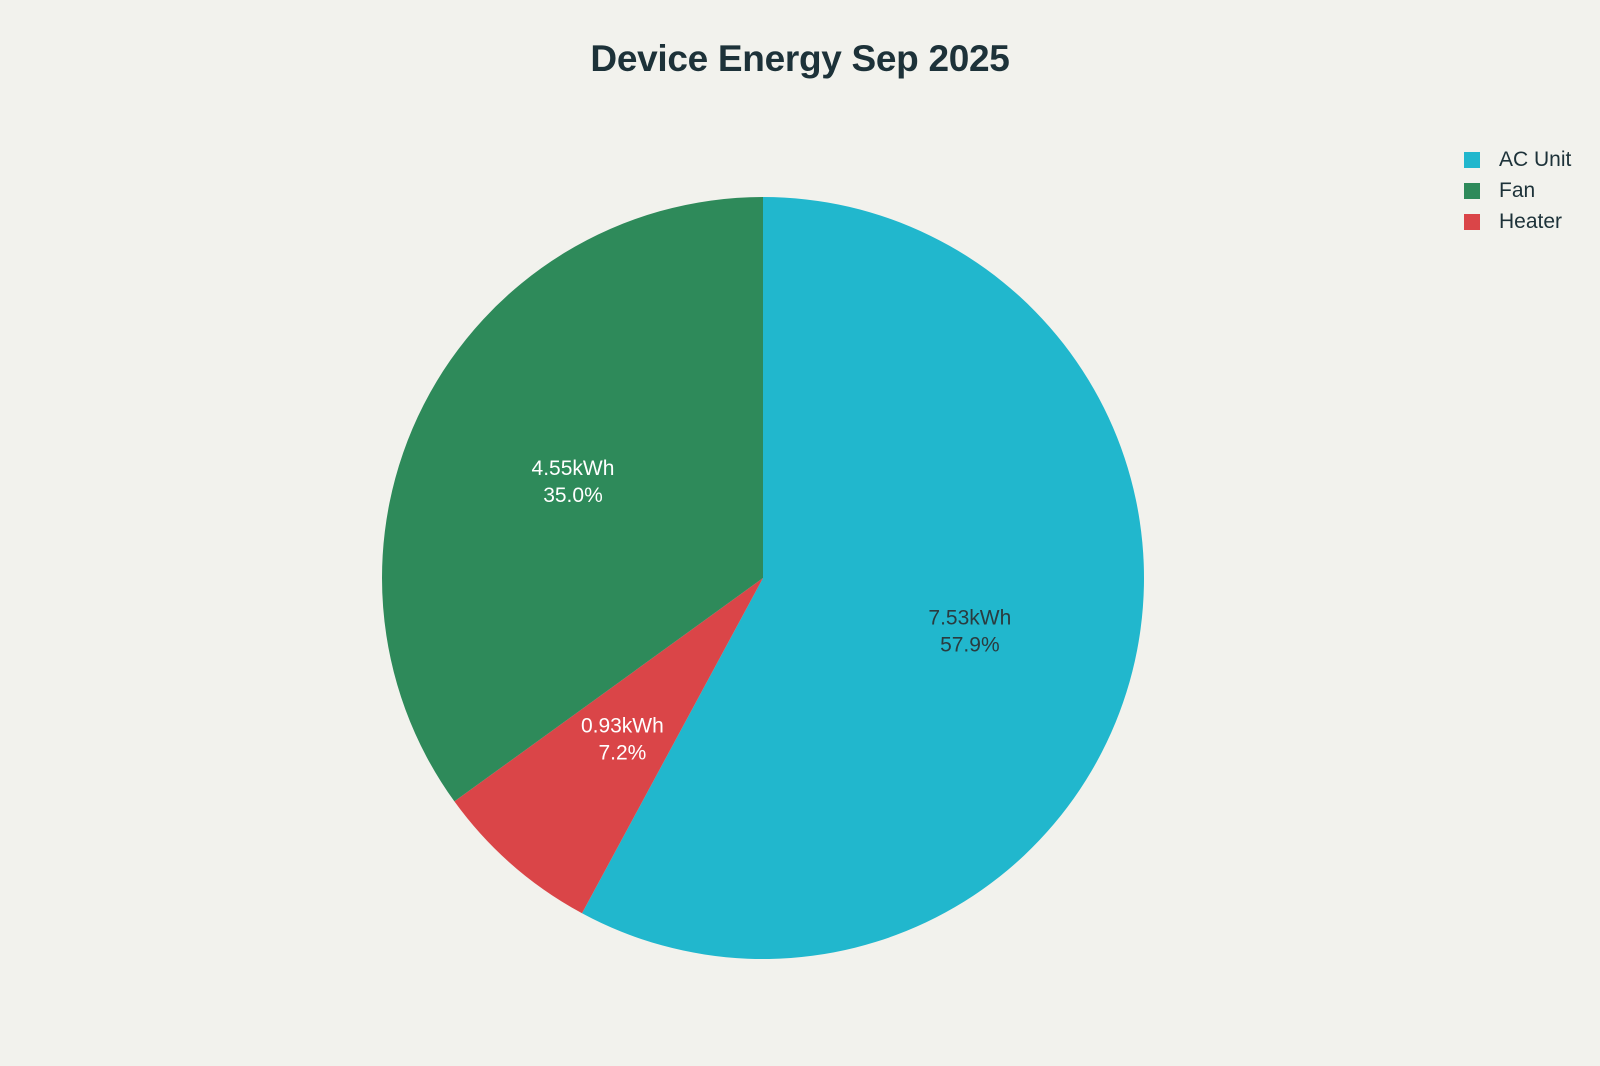 The image size is (1600, 1066). Describe the element at coordinates (969, 617) in the screenshot. I see `slice-value-label: 7.53kWh` at that location.